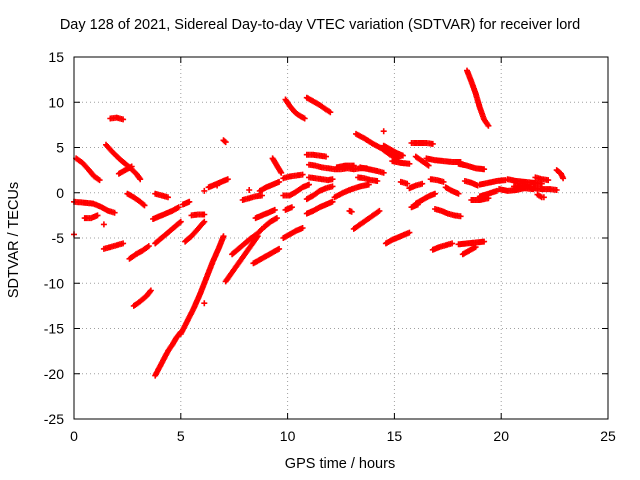 This screenshot has height=480, width=640. Describe the element at coordinates (74, 436) in the screenshot. I see `x-tick-label: 0` at that location.